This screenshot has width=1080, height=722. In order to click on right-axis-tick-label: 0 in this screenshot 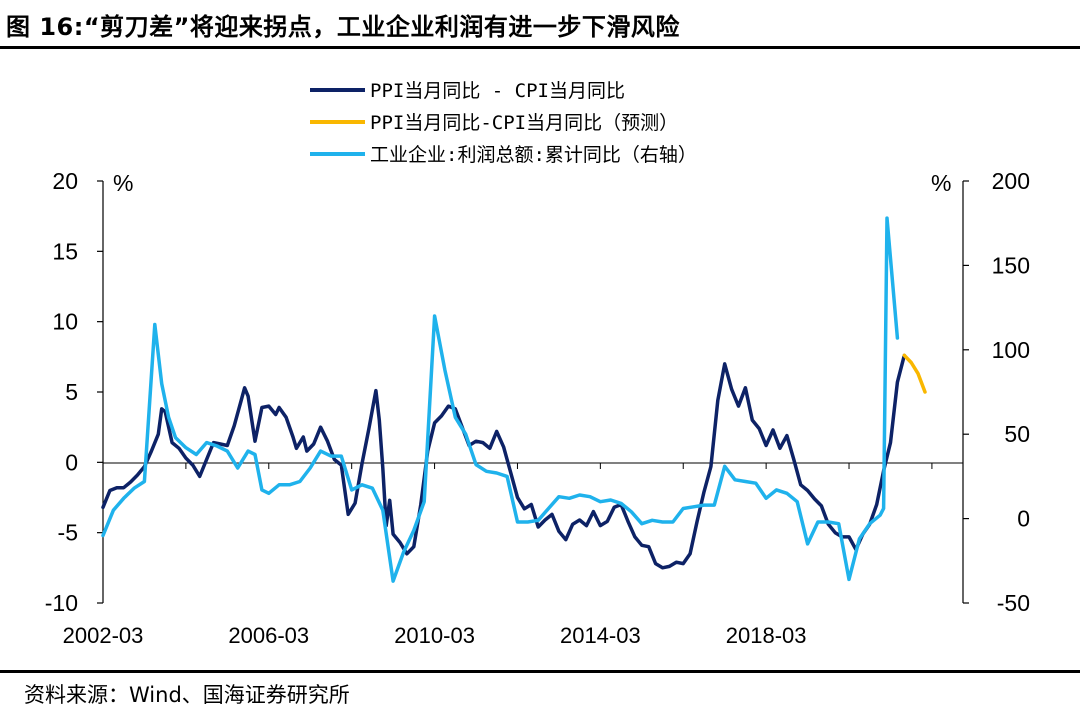, I will do `click(1023, 519)`.